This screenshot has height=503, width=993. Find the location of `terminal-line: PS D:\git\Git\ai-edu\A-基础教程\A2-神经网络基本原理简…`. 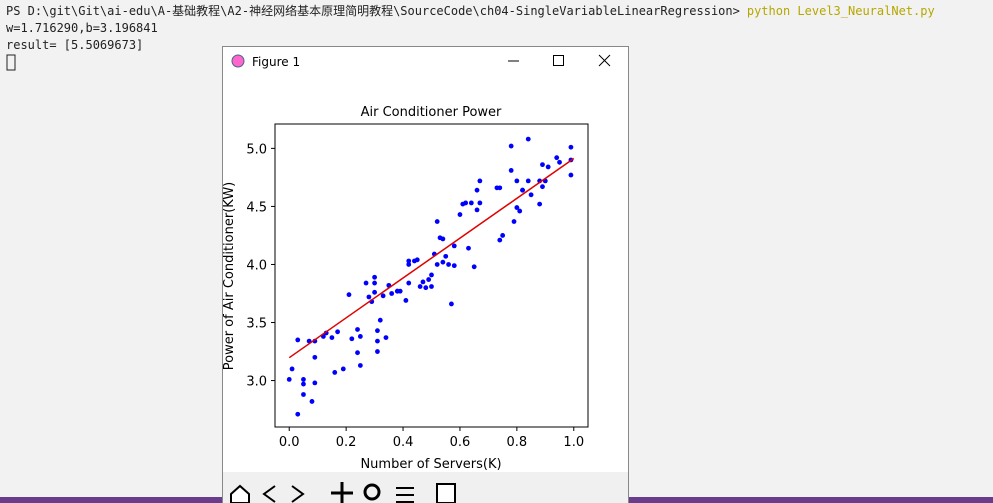

terminal-line: PS D:\git\Git\ai-edu\A-基础教程\A2-神经网络基本原理简… is located at coordinates (470, 10).